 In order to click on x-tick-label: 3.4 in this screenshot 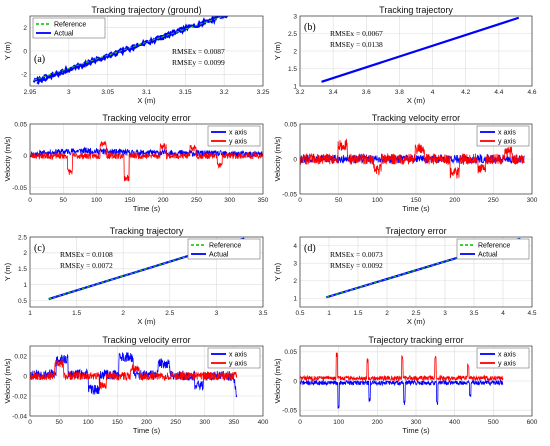, I will do `click(333, 92)`.